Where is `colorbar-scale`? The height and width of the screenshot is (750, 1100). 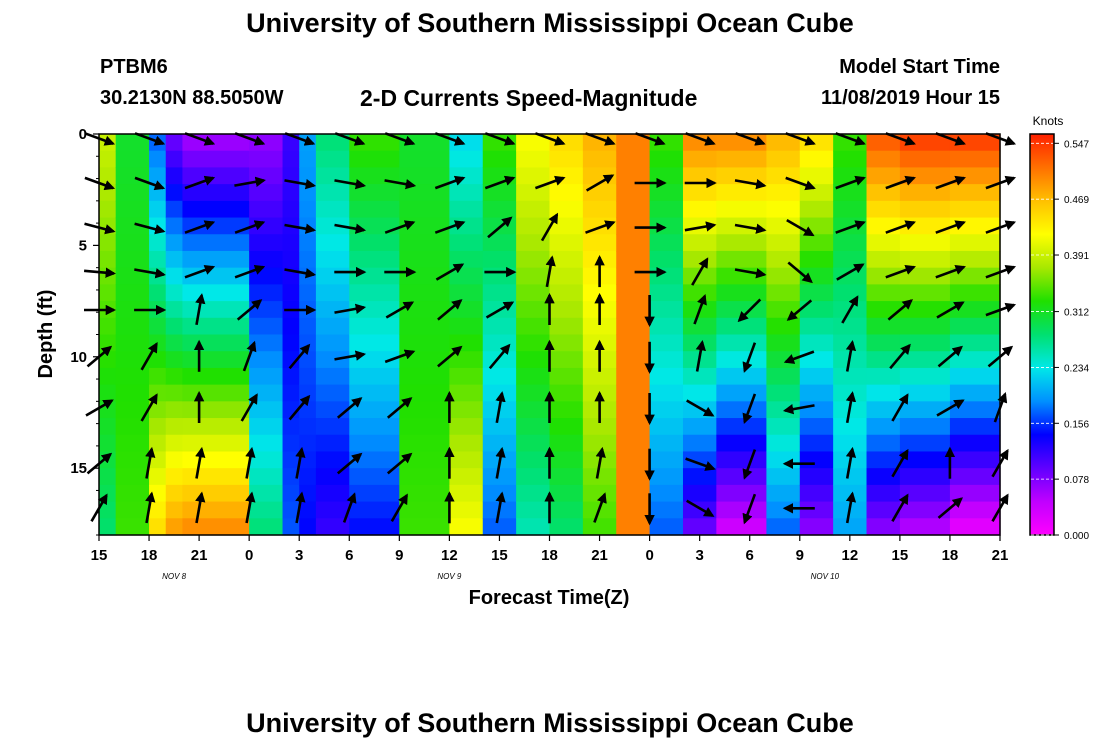
colorbar-scale is located at coordinates (1042, 334).